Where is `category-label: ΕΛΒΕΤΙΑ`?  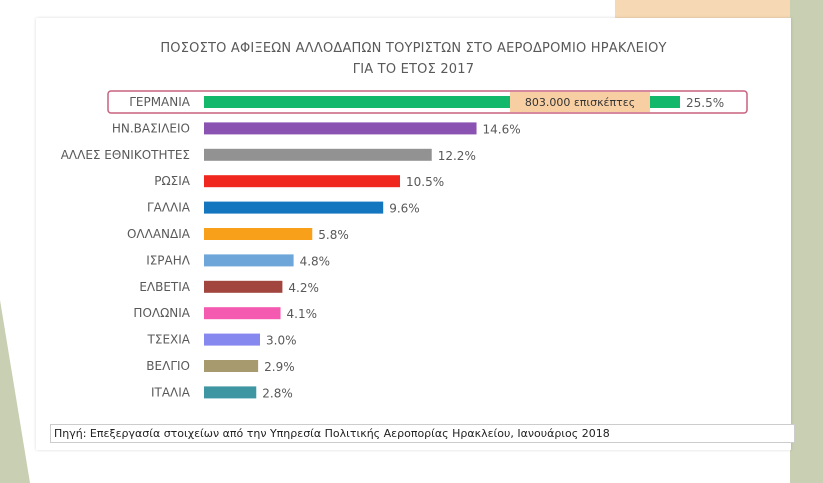
category-label: ΕΛΒΕΤΙΑ is located at coordinates (164, 287).